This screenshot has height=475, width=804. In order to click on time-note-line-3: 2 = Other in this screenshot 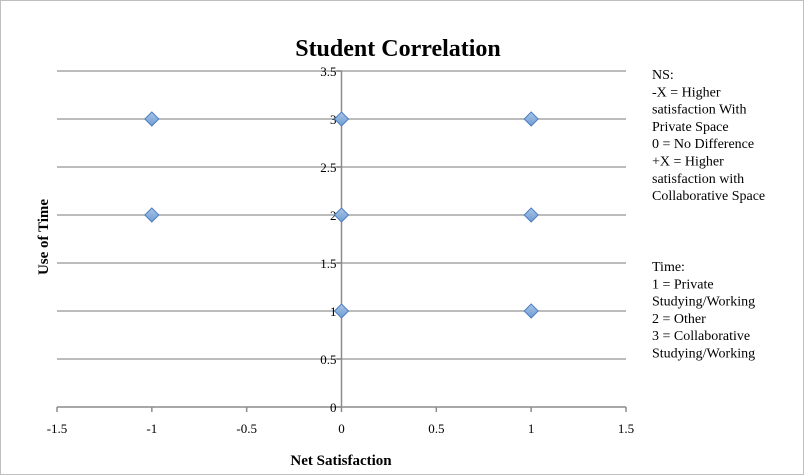, I will do `click(679, 319)`.